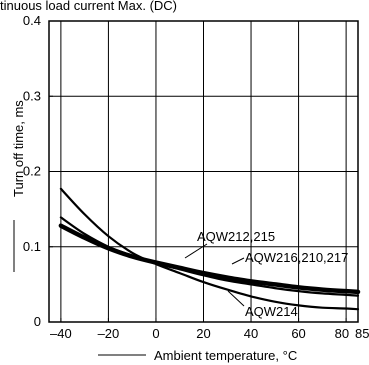 The width and height of the screenshot is (369, 365). What do you see at coordinates (32, 20) in the screenshot?
I see `y-tick-label: 0.4` at bounding box center [32, 20].